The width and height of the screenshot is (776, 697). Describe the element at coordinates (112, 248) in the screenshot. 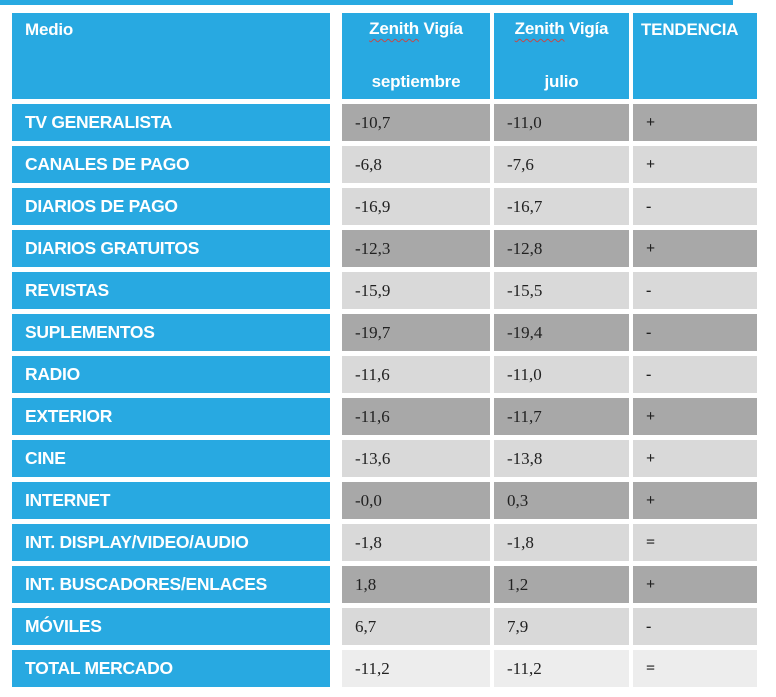

I see `medio-label: DIARIOS GRATUITOS` at that location.